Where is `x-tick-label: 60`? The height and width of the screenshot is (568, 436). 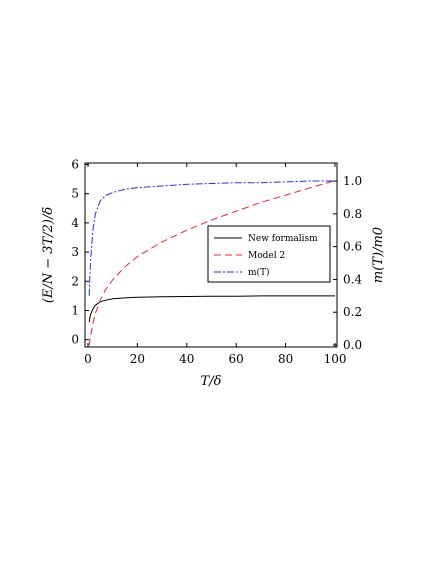 x-tick-label: 60 is located at coordinates (236, 359).